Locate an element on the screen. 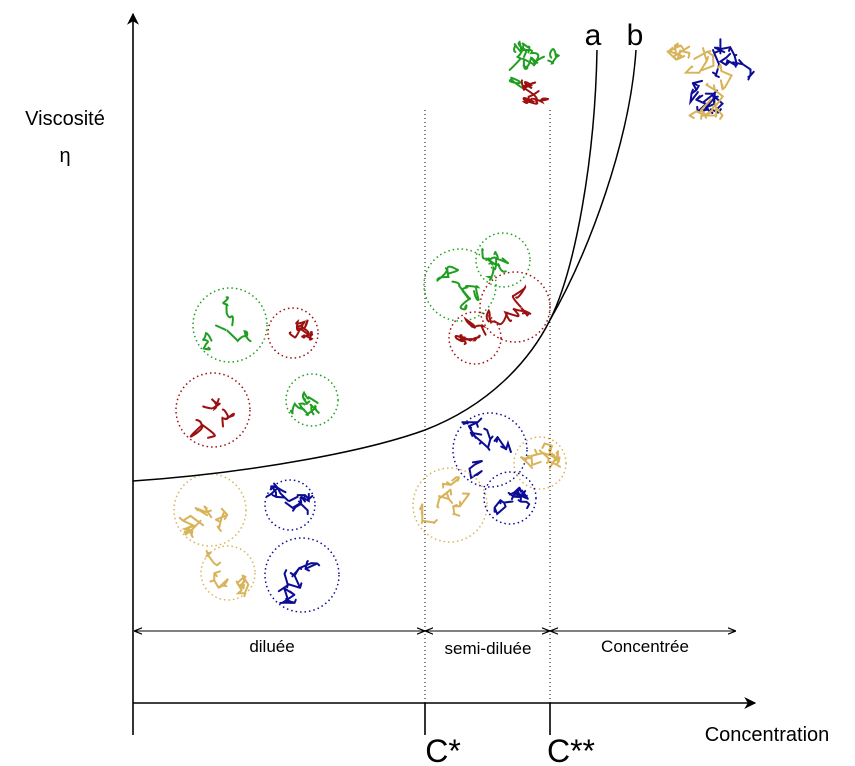 The height and width of the screenshot is (766, 855). region-label: diluée is located at coordinates (271, 646).